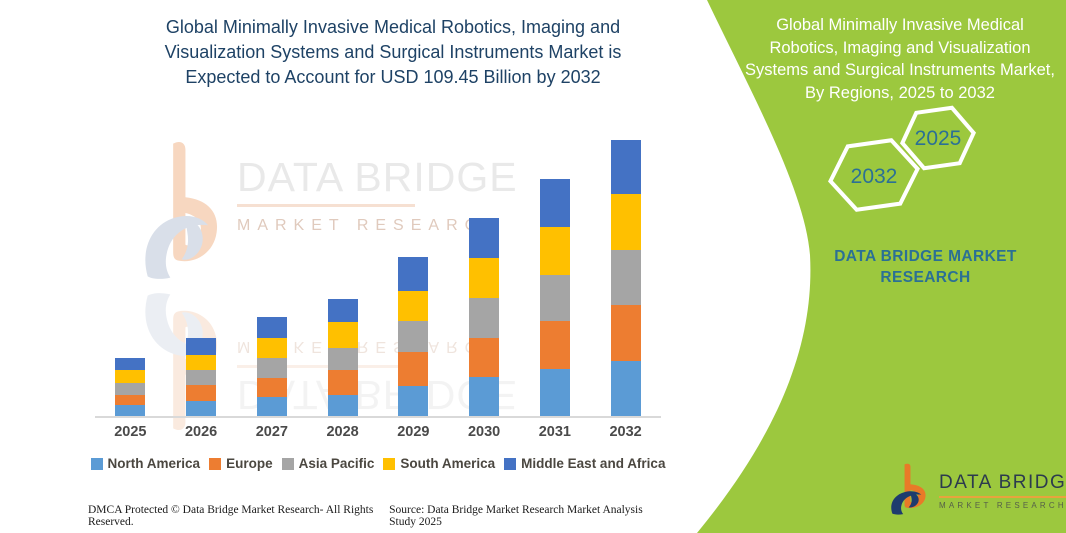 This screenshot has height=533, width=1066. What do you see at coordinates (272, 277) in the screenshot?
I see `bar-slot-2027` at bounding box center [272, 277].